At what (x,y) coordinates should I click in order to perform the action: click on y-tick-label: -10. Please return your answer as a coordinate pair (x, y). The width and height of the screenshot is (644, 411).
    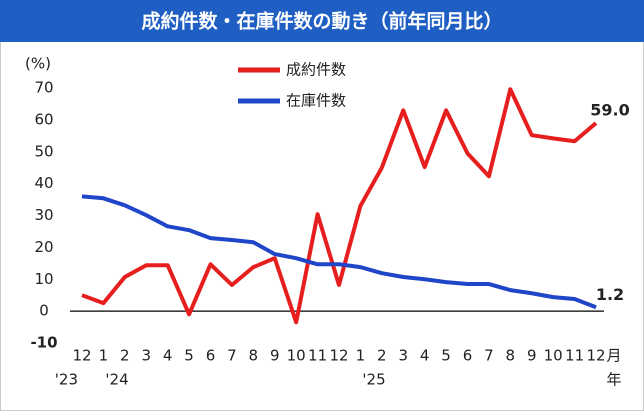
    Looking at the image, I should click on (43, 343).